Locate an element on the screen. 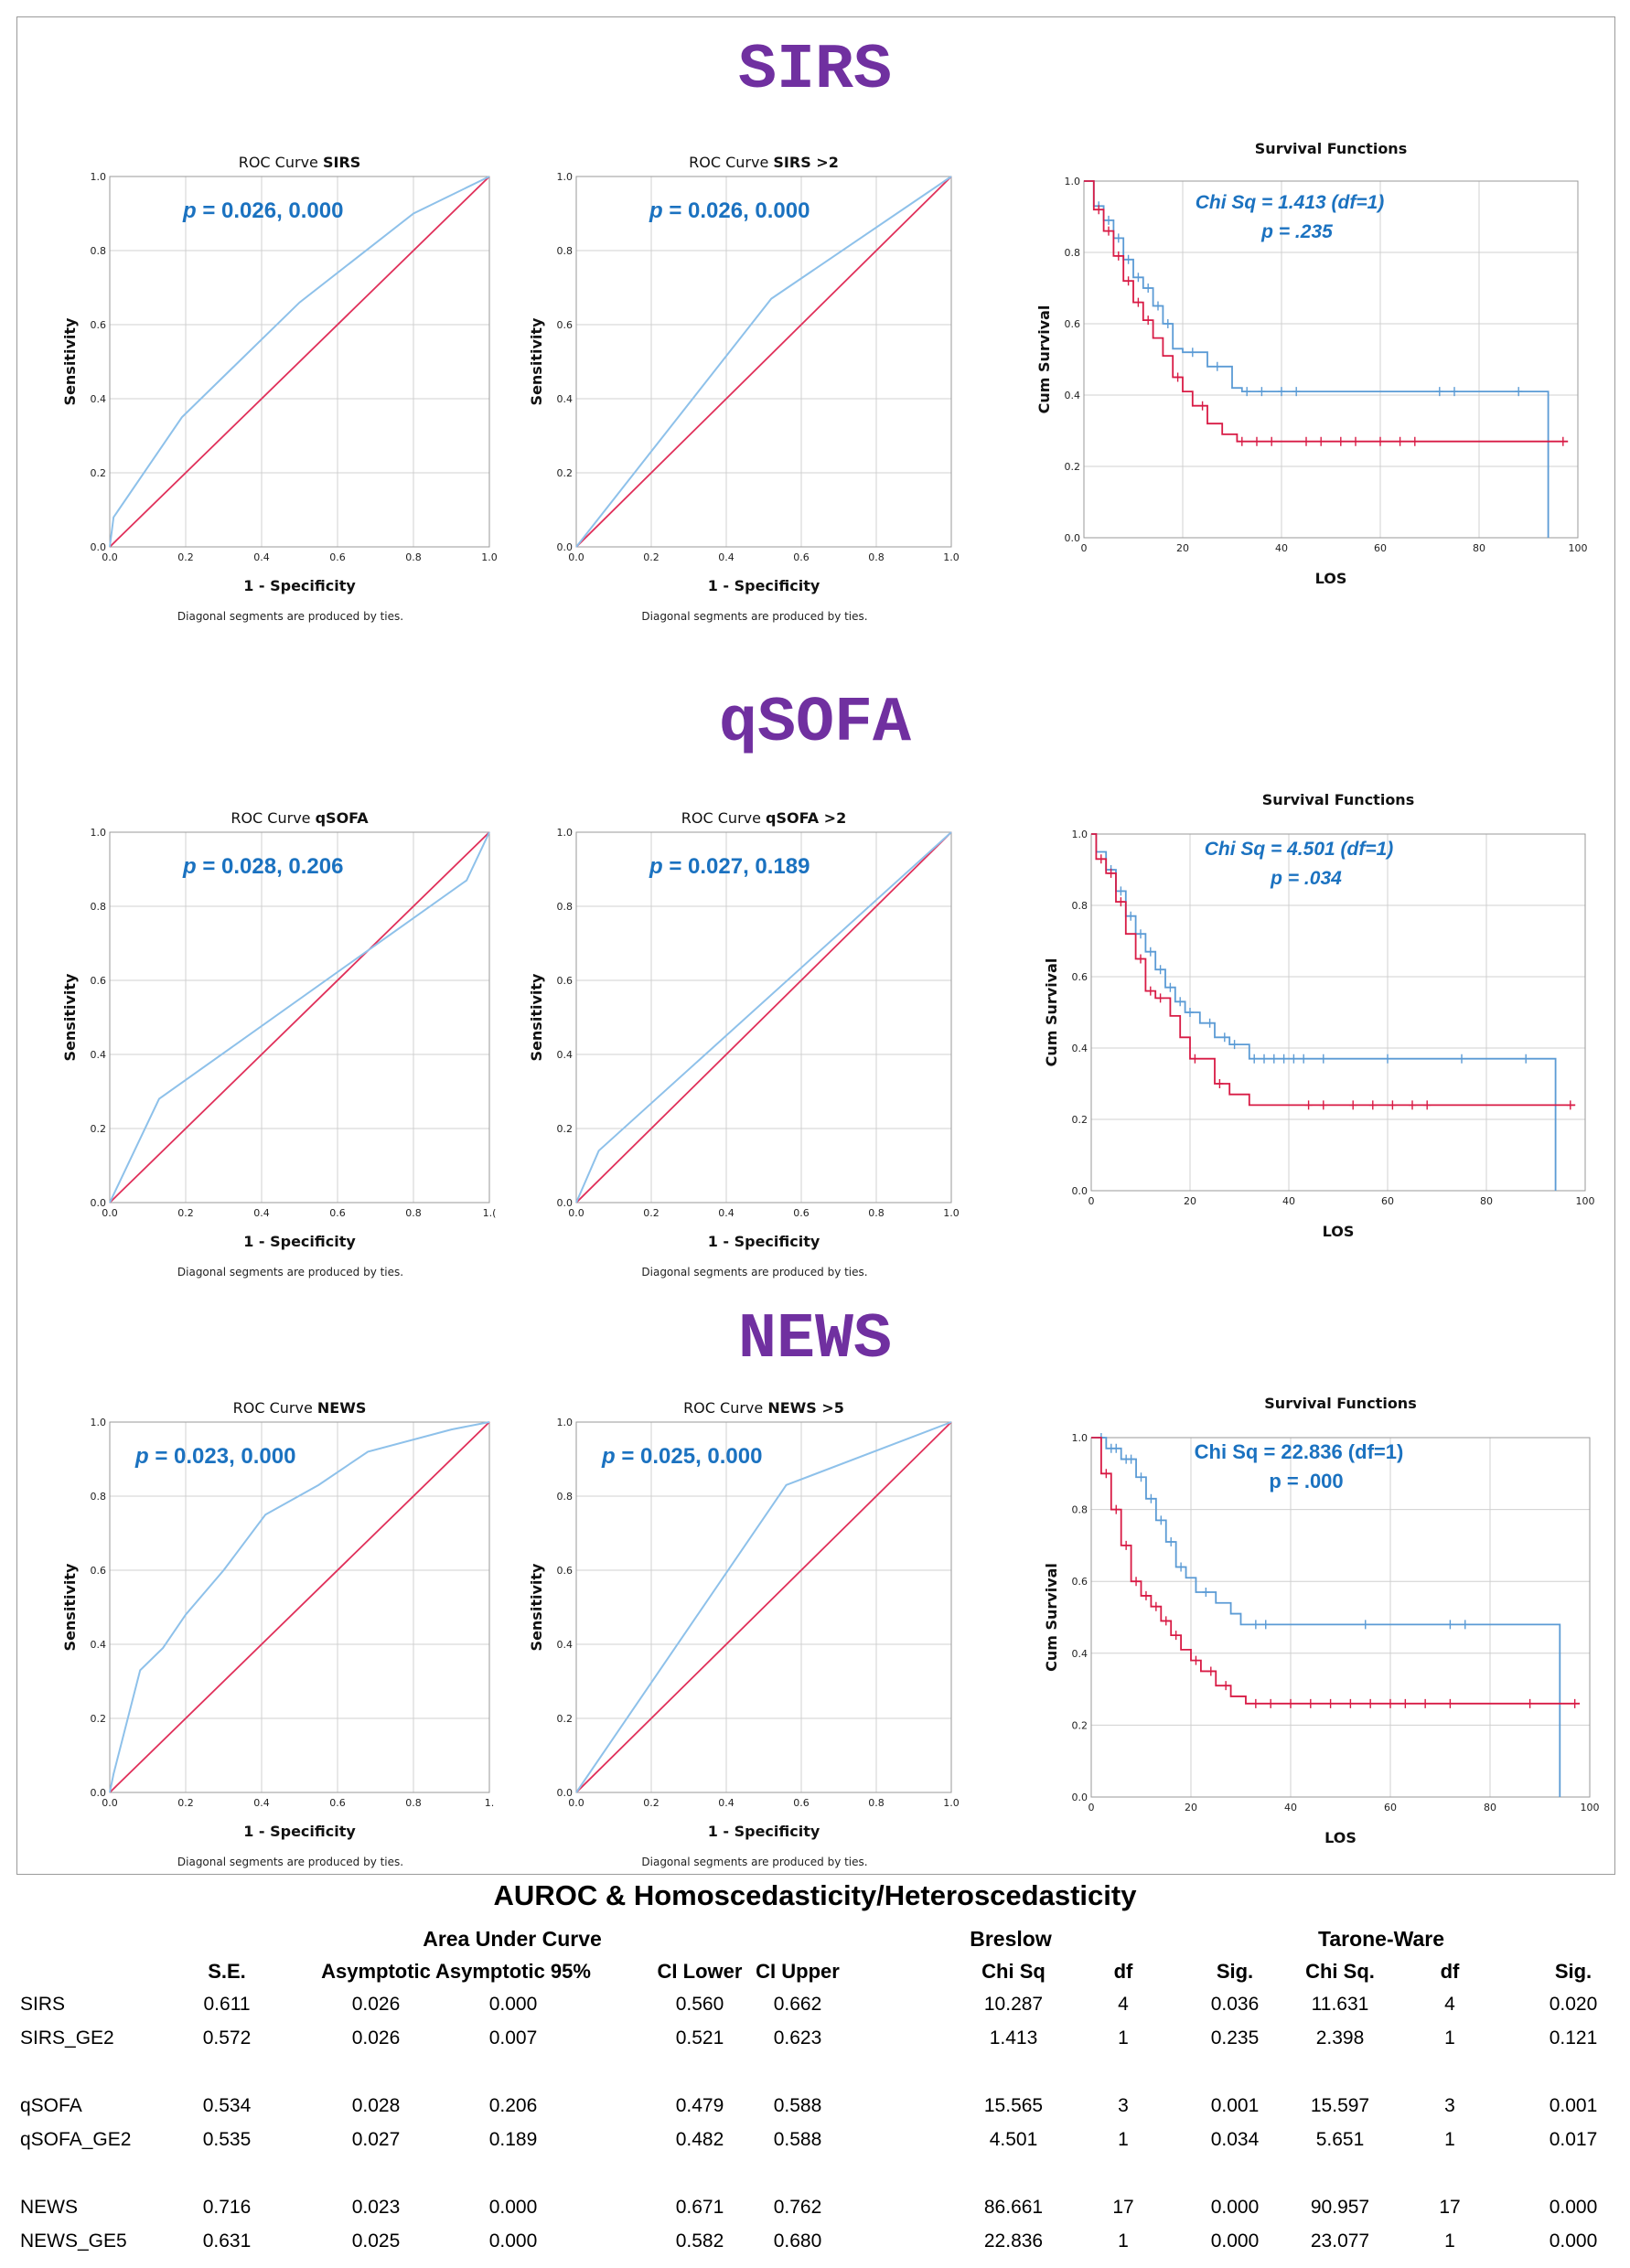 Image resolution: width=1630 pixels, height=2268 pixels. survival-title: Survival Functions is located at coordinates (1338, 799).